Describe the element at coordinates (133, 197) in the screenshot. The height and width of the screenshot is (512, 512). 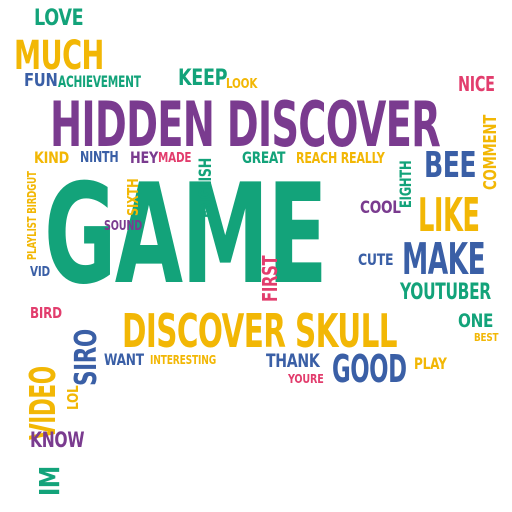
I see `word-sixth: SIXTH` at that location.